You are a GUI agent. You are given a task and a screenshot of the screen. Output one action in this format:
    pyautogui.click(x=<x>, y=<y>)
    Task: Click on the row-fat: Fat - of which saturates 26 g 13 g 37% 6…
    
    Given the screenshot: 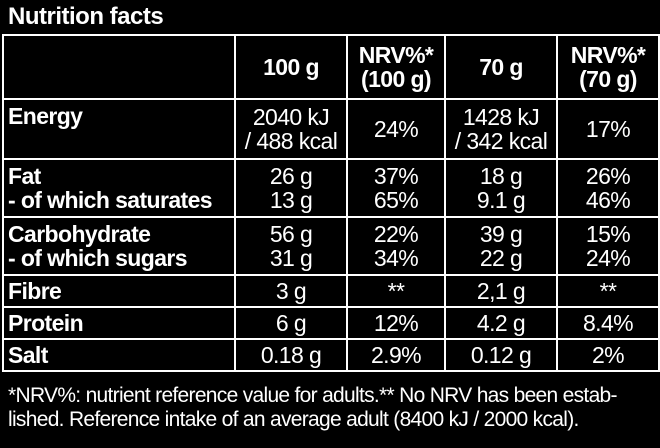 What is the action you would take?
    pyautogui.click(x=331, y=188)
    